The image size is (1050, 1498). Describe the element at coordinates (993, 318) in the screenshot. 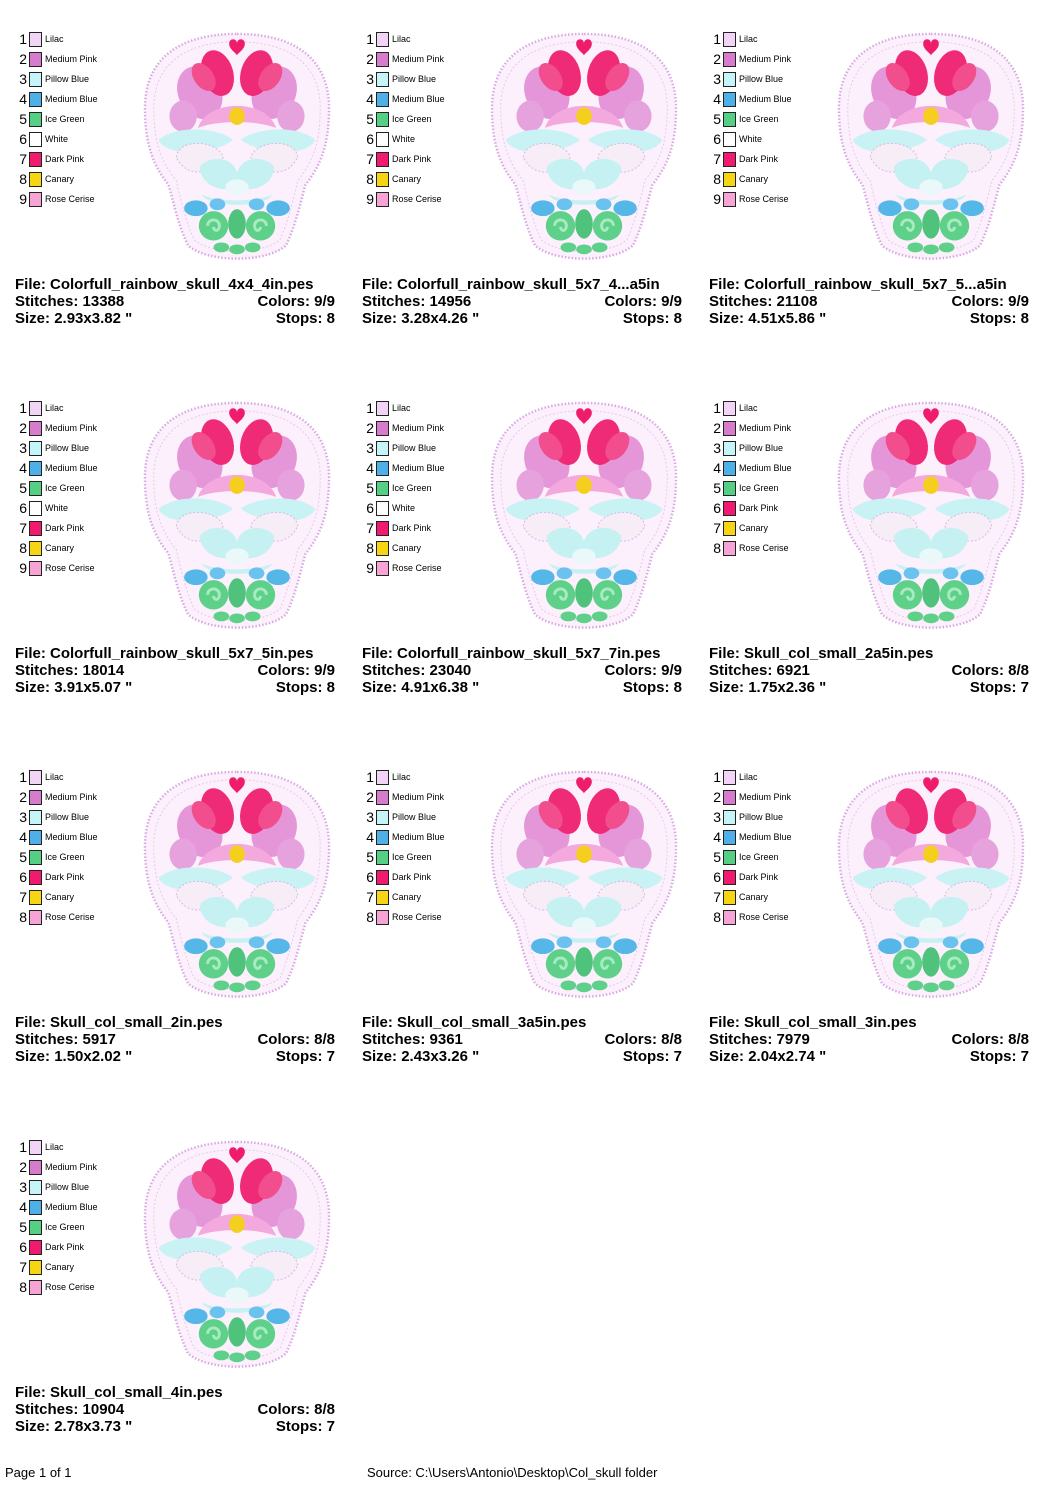

I see `stops-label: Stops:` at that location.